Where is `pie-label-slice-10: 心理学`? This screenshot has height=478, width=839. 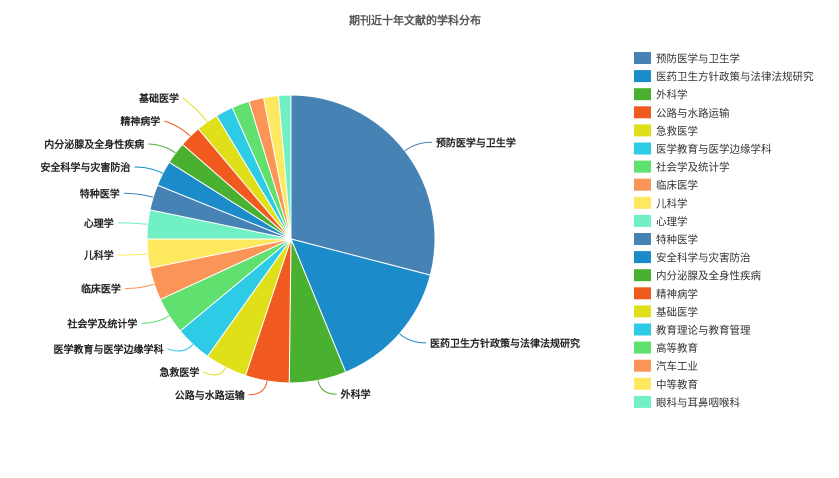
pie-label-slice-10: 心理学 is located at coordinates (99, 223).